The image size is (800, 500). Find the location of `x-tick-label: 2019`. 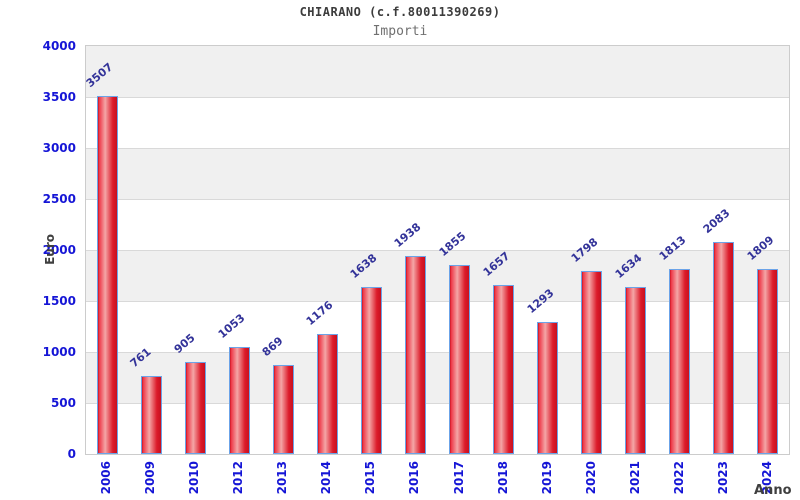

x-tick-label: 2019 is located at coordinates (546, 478).